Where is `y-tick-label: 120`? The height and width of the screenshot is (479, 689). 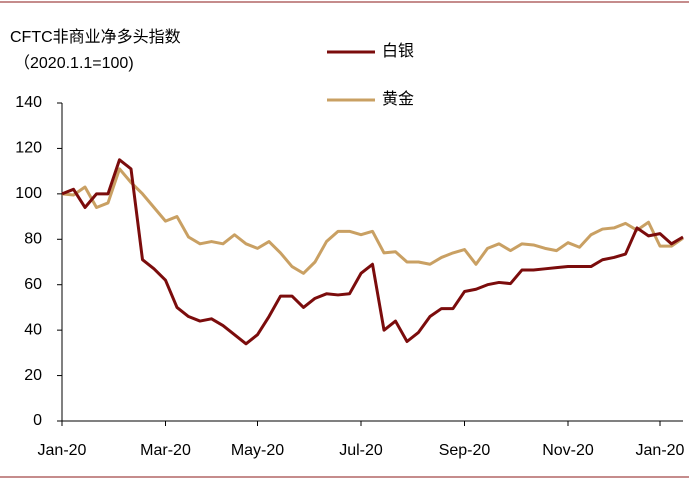 y-tick-label: 120 is located at coordinates (28, 148).